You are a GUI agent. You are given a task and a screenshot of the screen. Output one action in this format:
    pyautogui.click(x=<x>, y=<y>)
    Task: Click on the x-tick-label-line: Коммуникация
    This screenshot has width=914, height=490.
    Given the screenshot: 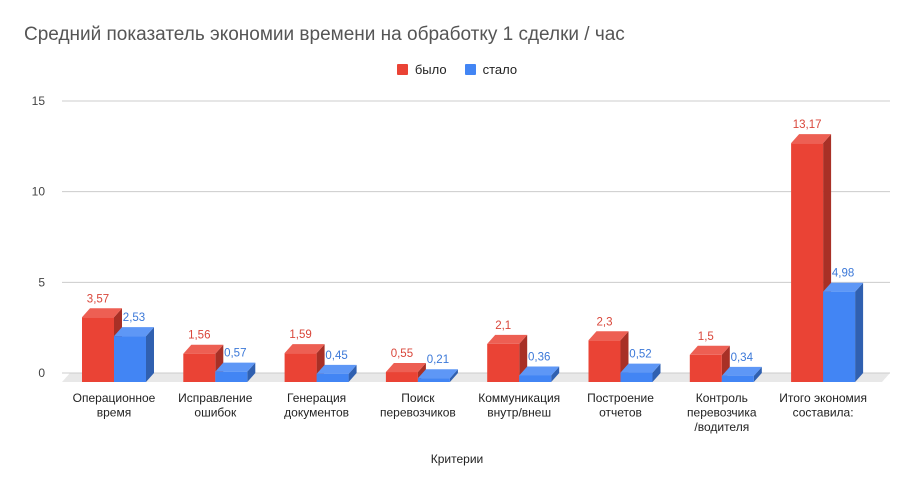 What is the action you would take?
    pyautogui.click(x=519, y=398)
    